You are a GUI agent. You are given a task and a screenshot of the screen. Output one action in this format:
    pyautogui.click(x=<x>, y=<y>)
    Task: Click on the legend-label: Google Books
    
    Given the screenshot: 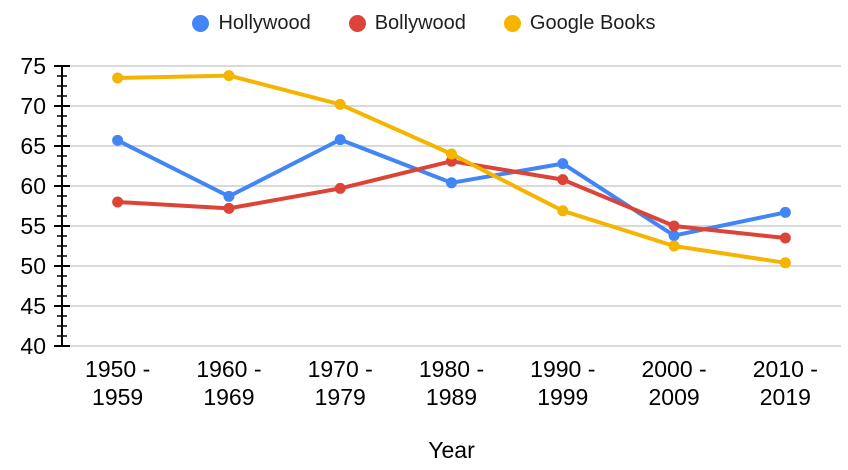 What is the action you would take?
    pyautogui.click(x=592, y=23)
    